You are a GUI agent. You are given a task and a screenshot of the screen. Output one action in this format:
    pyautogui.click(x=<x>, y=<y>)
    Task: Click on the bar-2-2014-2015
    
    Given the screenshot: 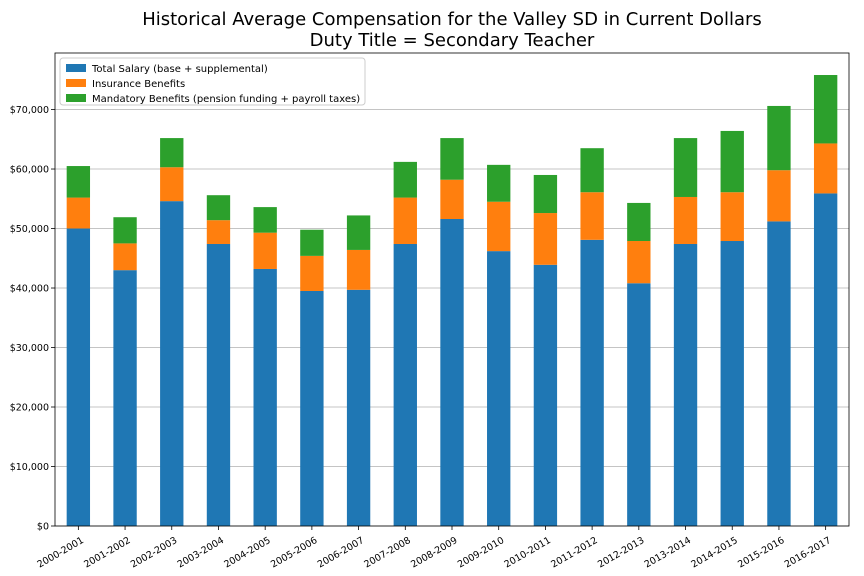 What is the action you would take?
    pyautogui.click(x=732, y=161)
    